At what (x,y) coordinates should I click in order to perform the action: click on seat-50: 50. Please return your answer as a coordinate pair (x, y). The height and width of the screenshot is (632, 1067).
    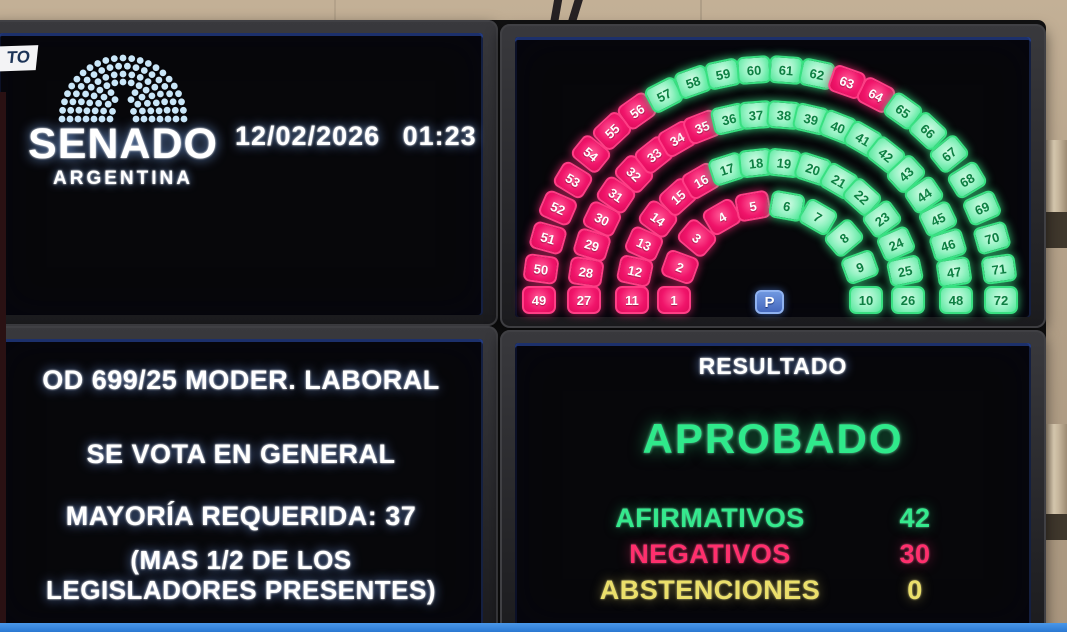
    Looking at the image, I should click on (541, 268).